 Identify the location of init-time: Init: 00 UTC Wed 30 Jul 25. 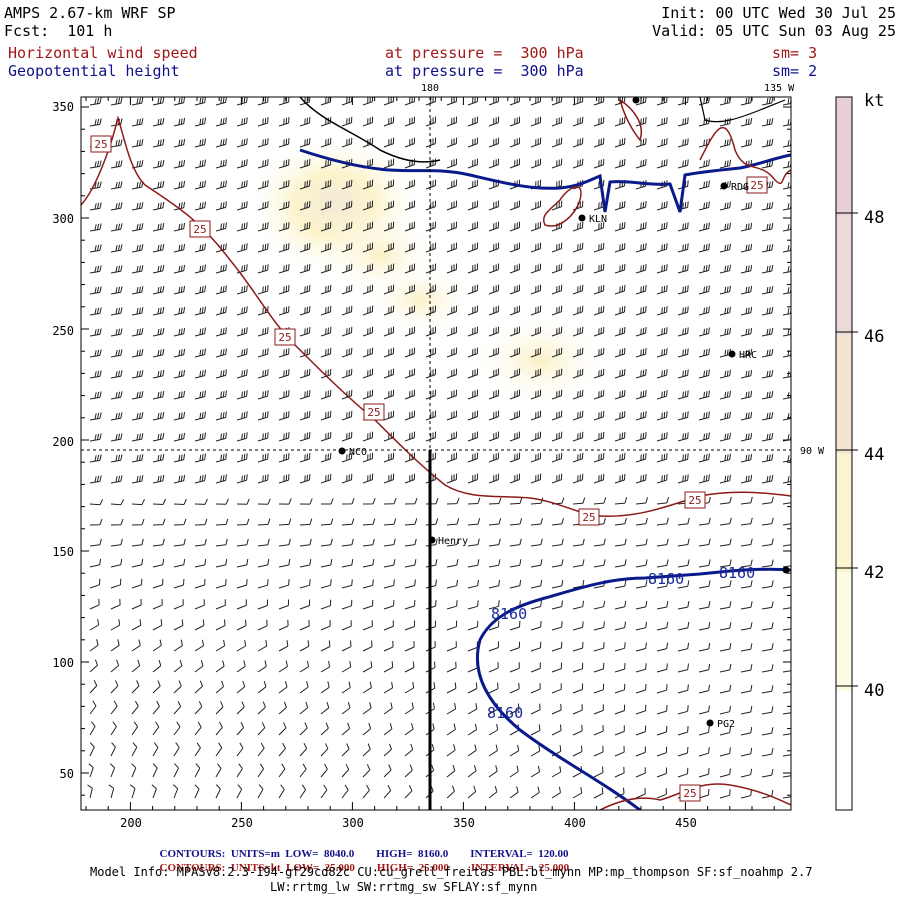
(778, 13).